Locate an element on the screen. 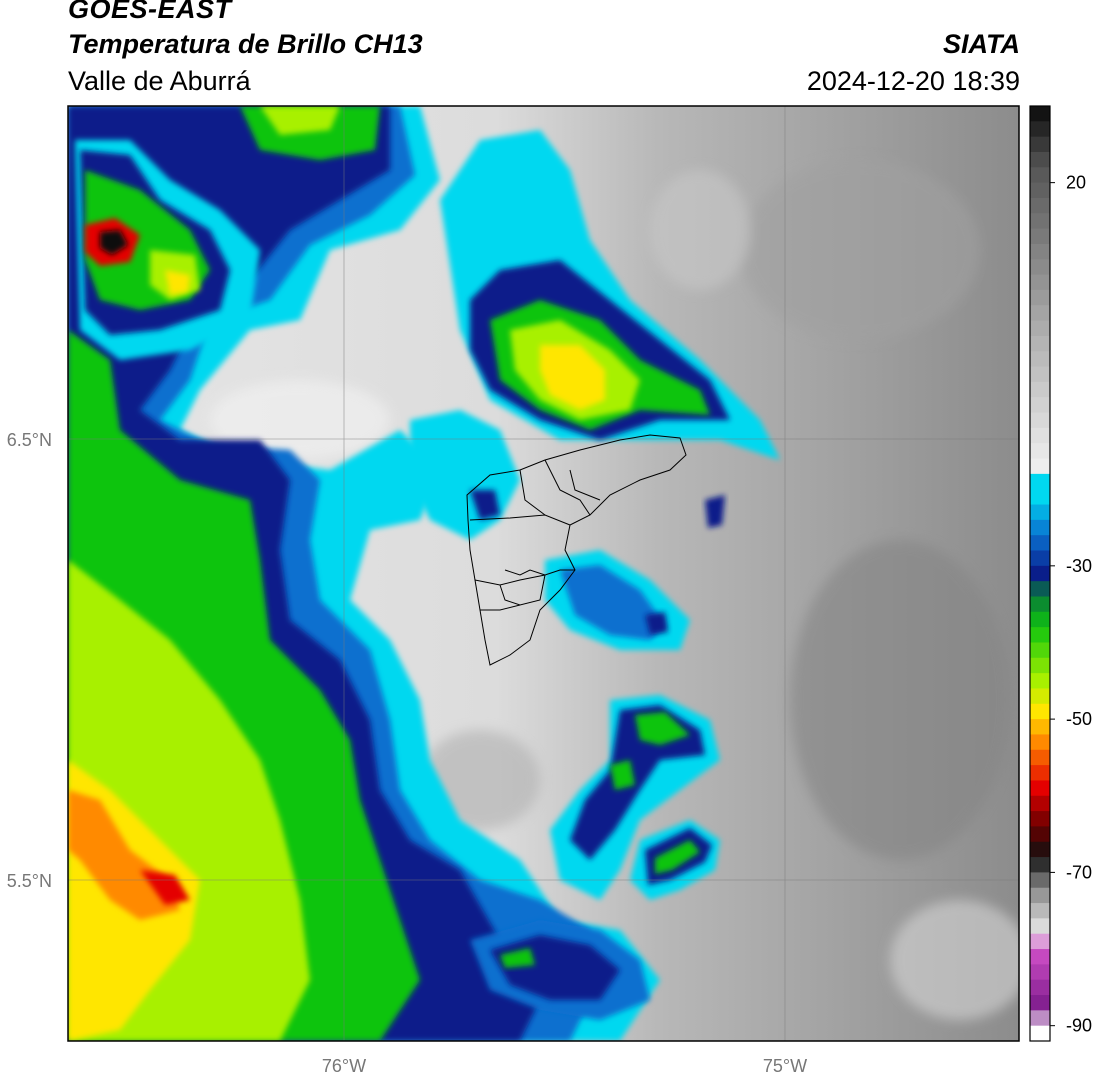 The image size is (1094, 1078). region-label: Valle de Aburrá is located at coordinates (159, 81).